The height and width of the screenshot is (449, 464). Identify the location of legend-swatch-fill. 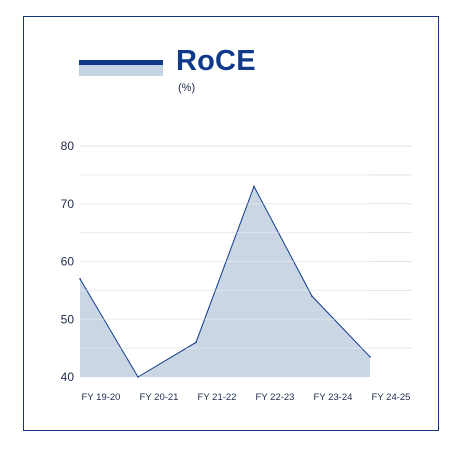
(121, 70).